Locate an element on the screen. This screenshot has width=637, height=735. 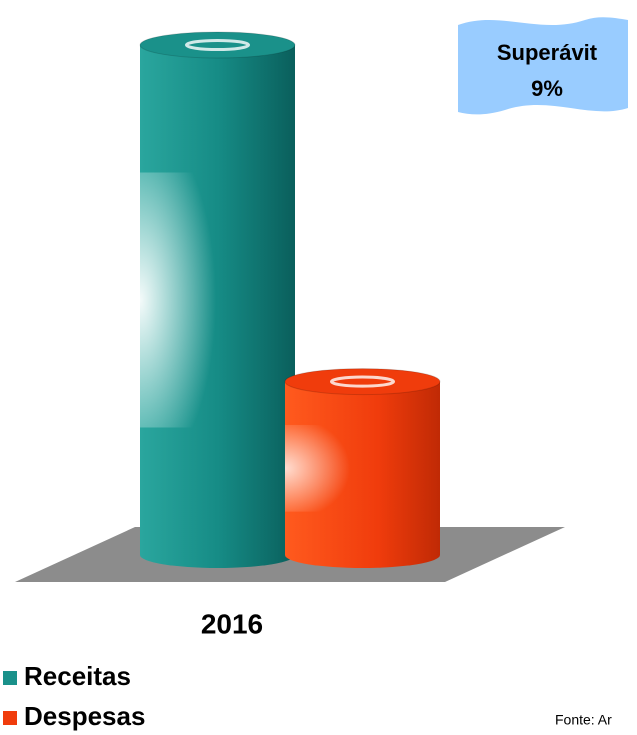
annotation-text: 9% is located at coordinates (547, 88).